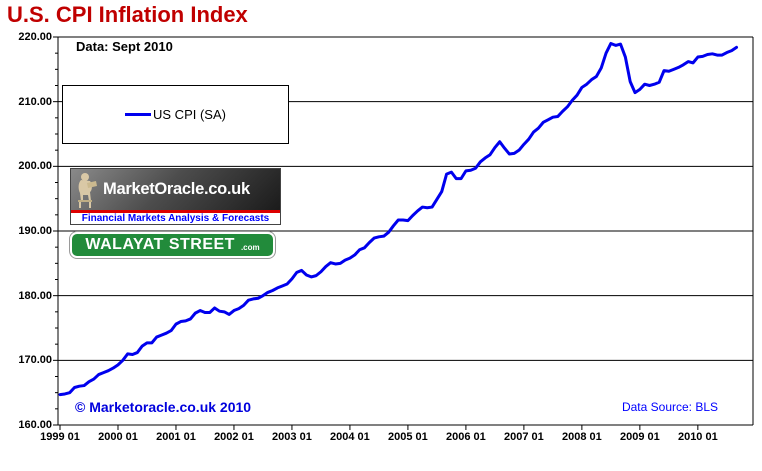 The width and height of the screenshot is (762, 471). Describe the element at coordinates (35, 295) in the screenshot. I see `y-tick-label: 180.00` at that location.